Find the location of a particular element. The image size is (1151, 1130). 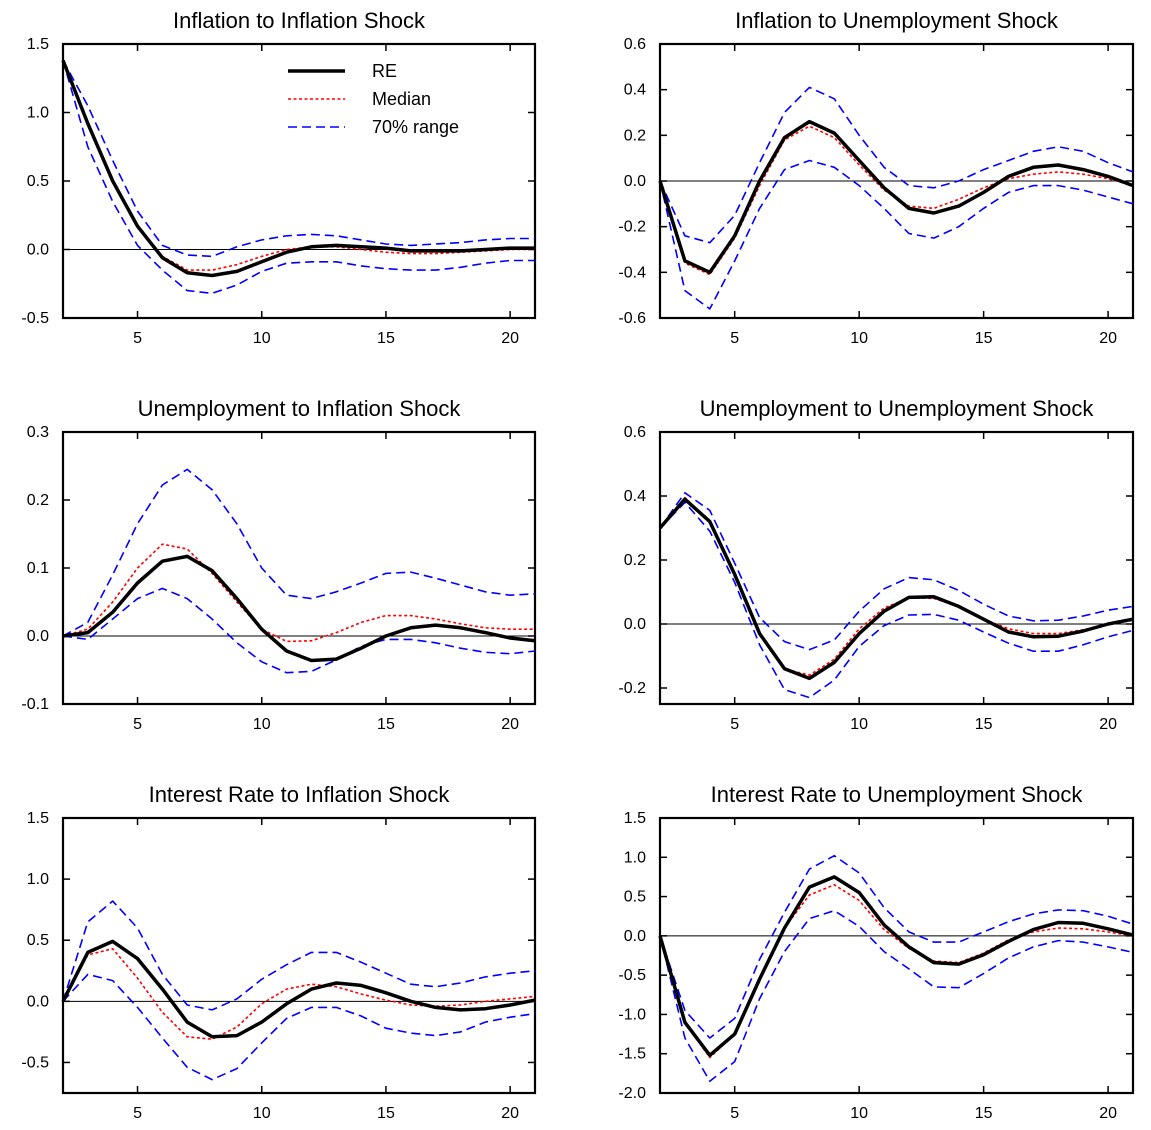

legend-label-re: RE is located at coordinates (384, 71).